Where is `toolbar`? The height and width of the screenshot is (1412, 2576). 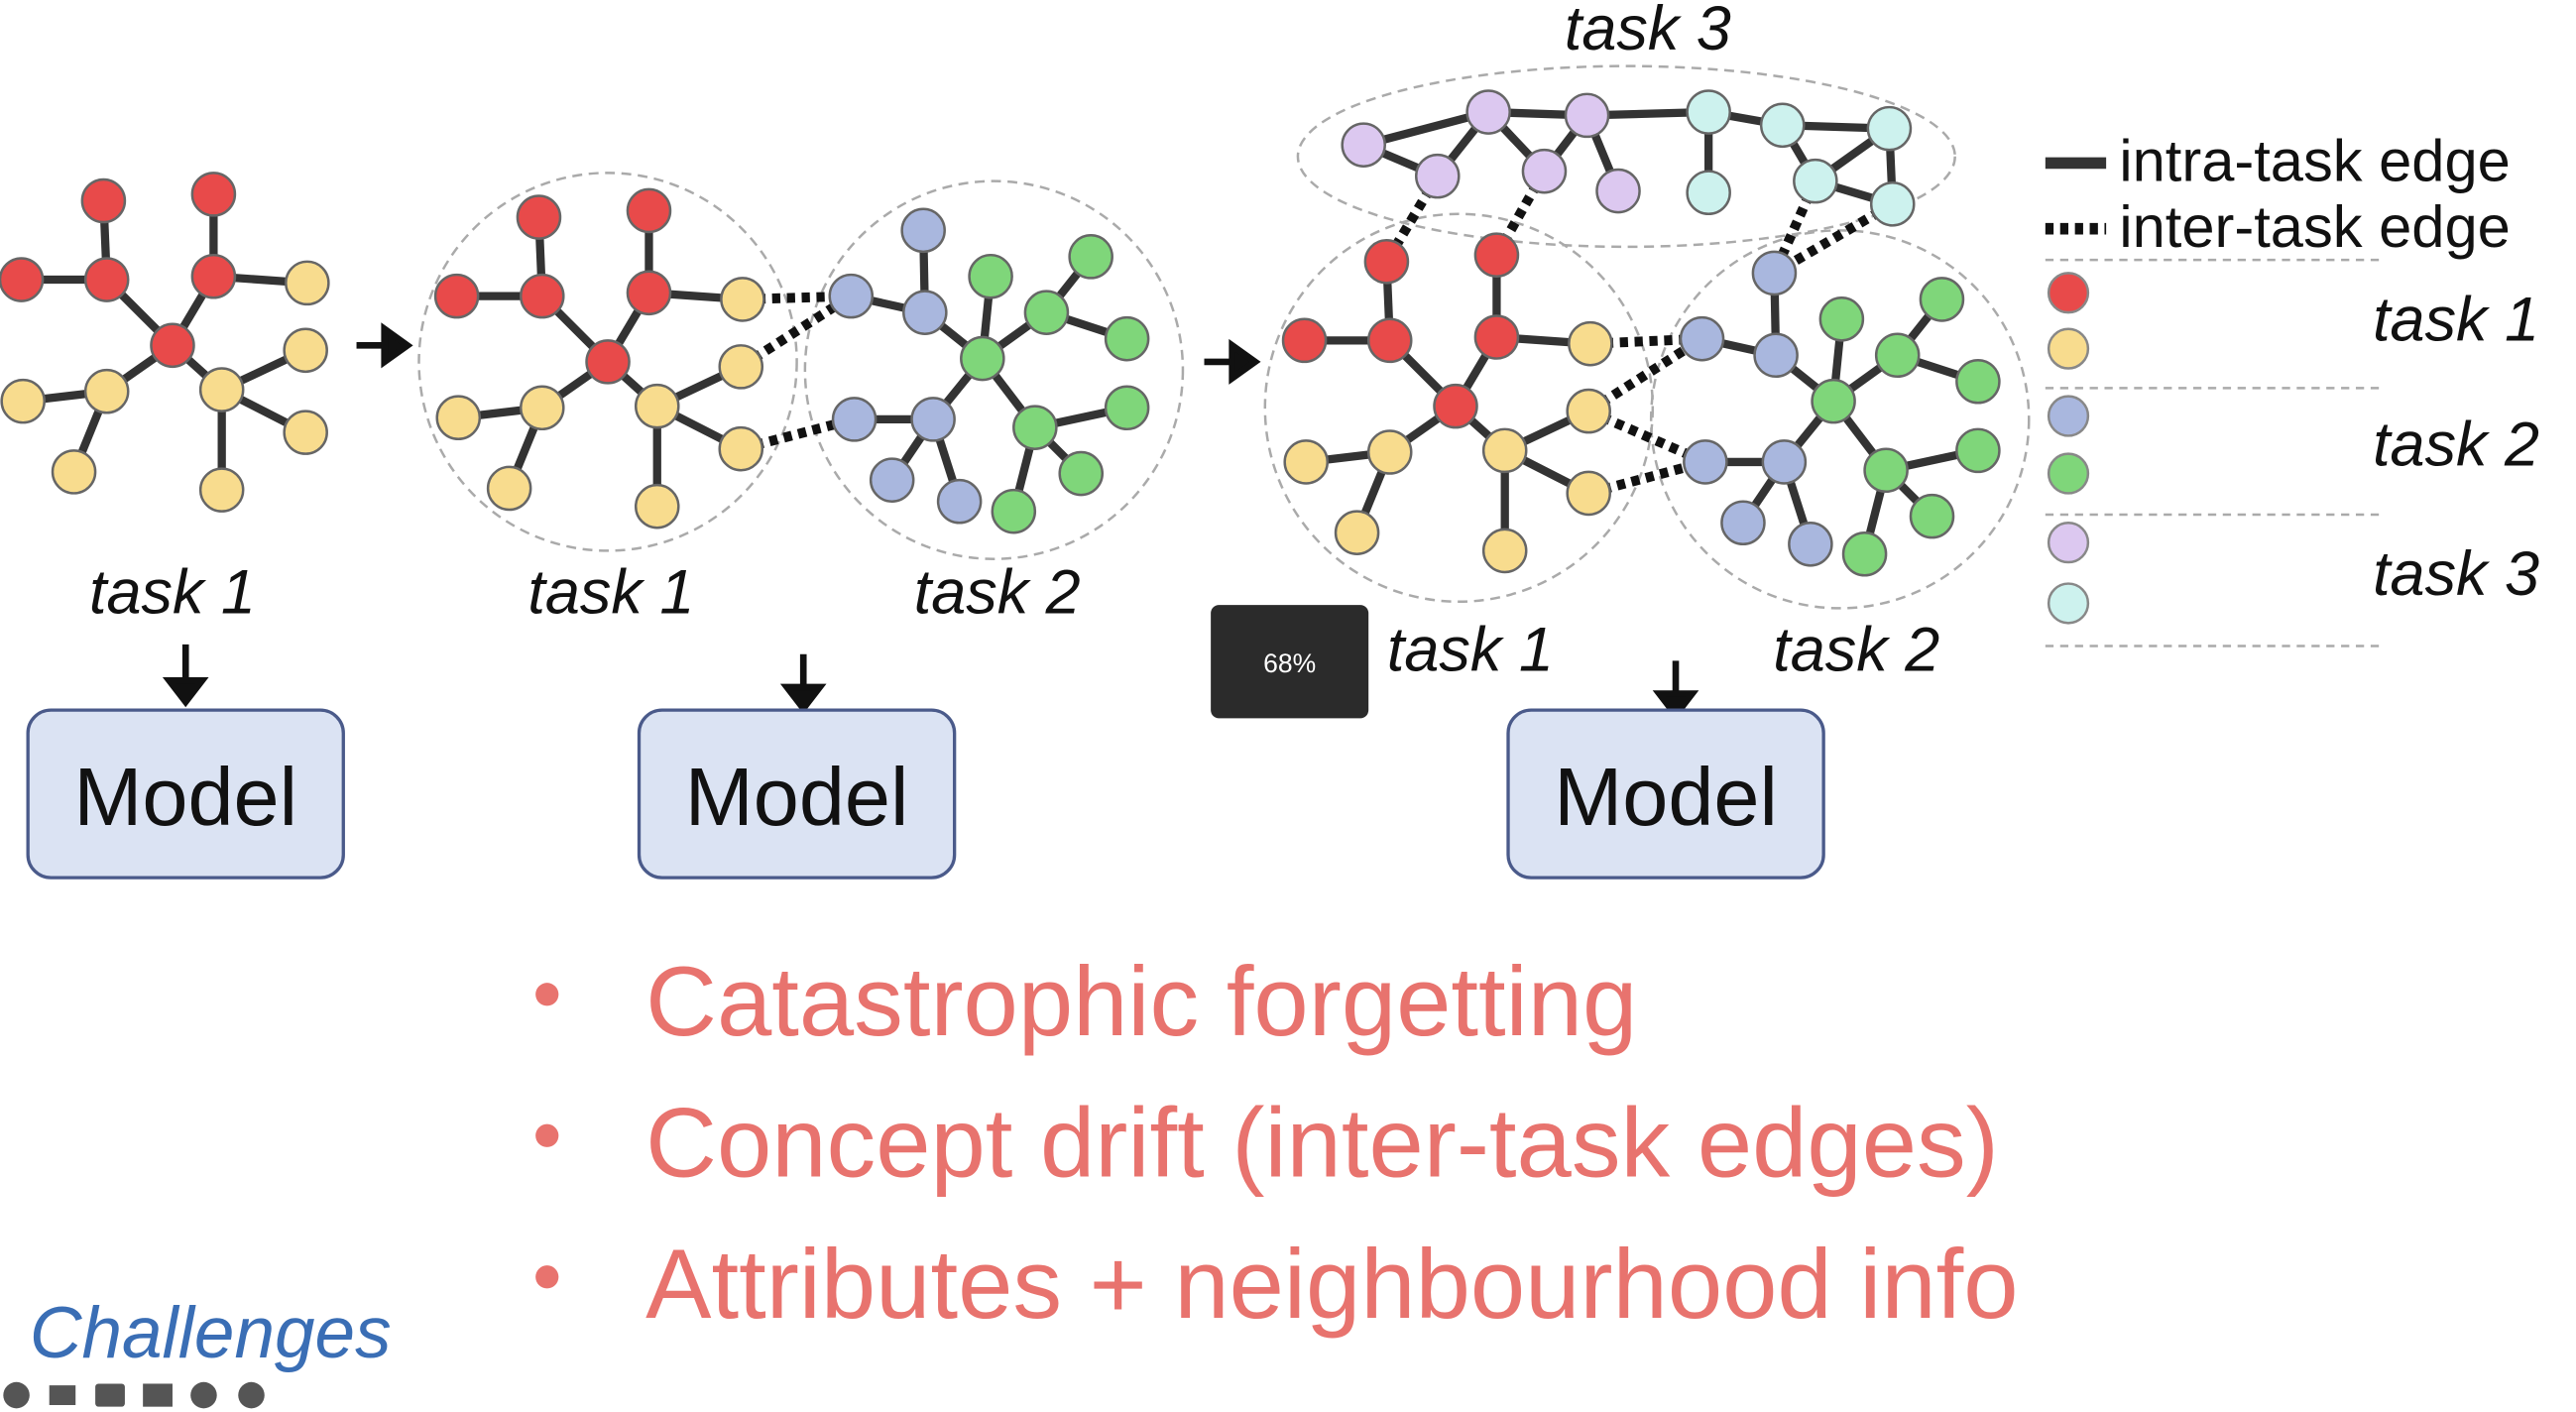
toolbar is located at coordinates (134, 1395).